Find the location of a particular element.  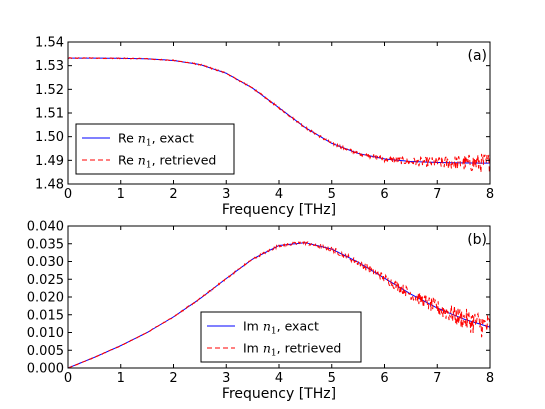

y-tick-label: 0.000 is located at coordinates (45, 369).